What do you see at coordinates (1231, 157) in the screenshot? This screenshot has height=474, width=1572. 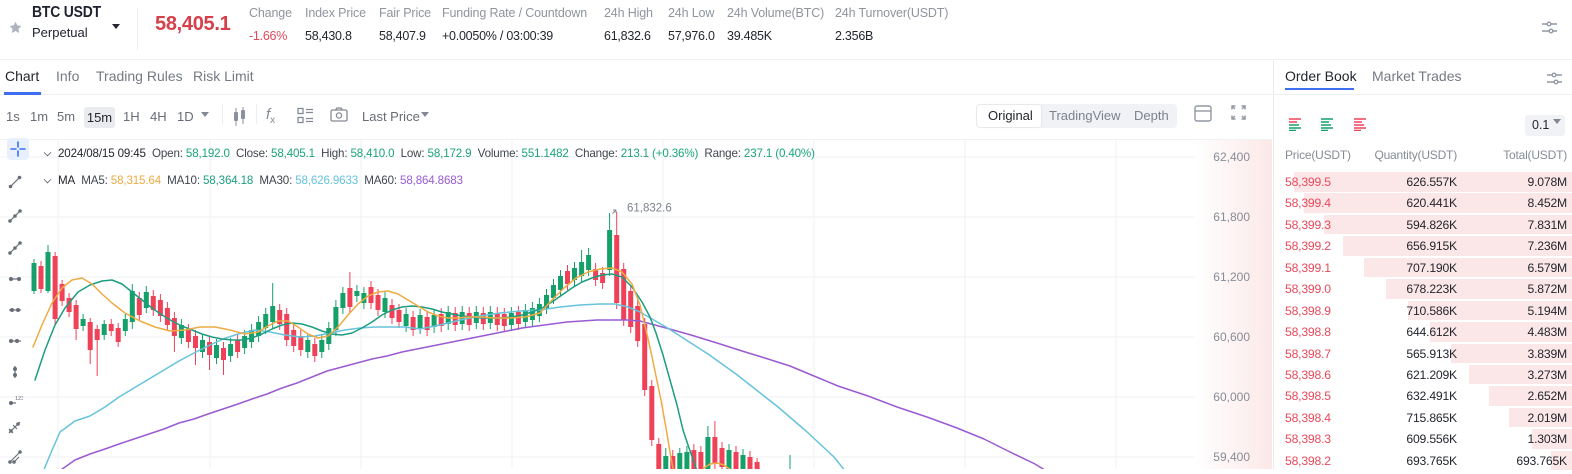 I see `svg-text: 62,400` at bounding box center [1231, 157].